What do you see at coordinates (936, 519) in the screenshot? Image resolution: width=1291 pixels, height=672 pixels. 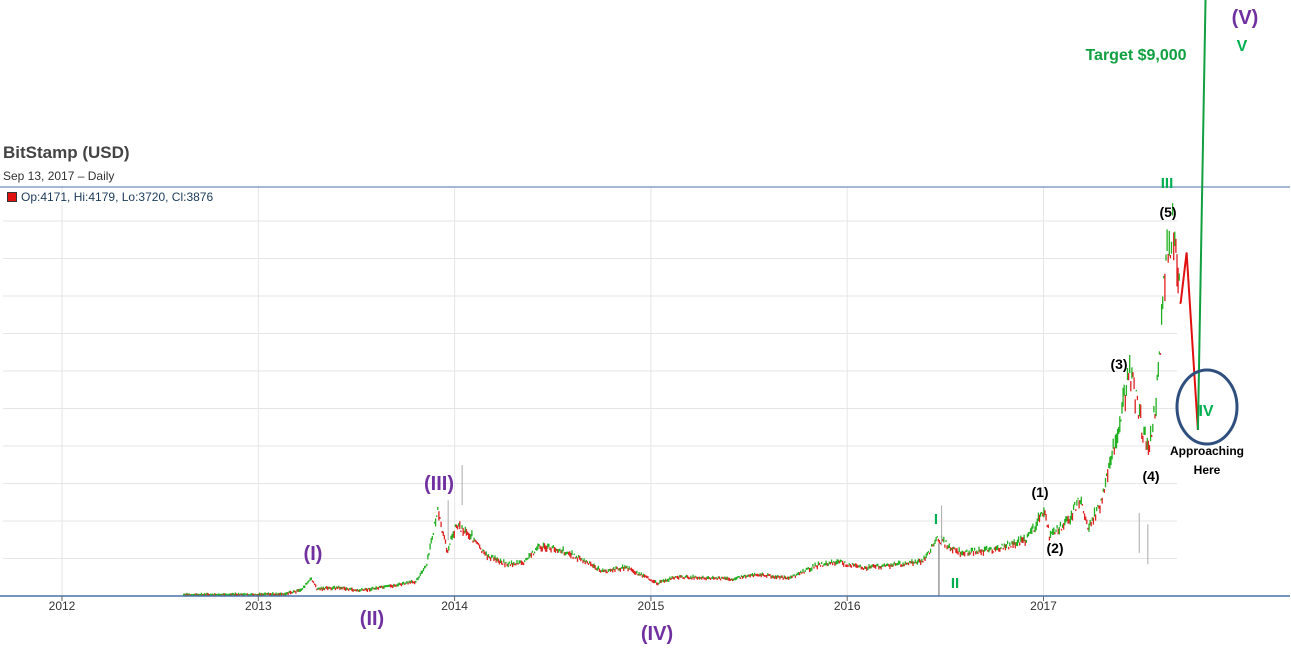 I see `wave-label-minor-1: I` at bounding box center [936, 519].